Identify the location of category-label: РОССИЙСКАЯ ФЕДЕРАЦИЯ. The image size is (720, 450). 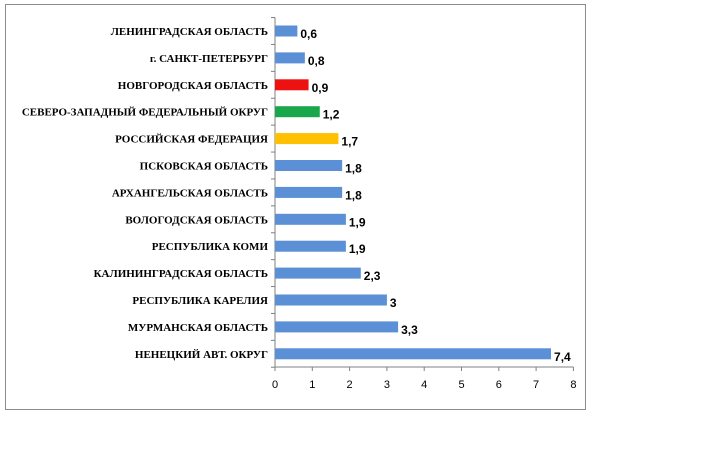
(191, 140).